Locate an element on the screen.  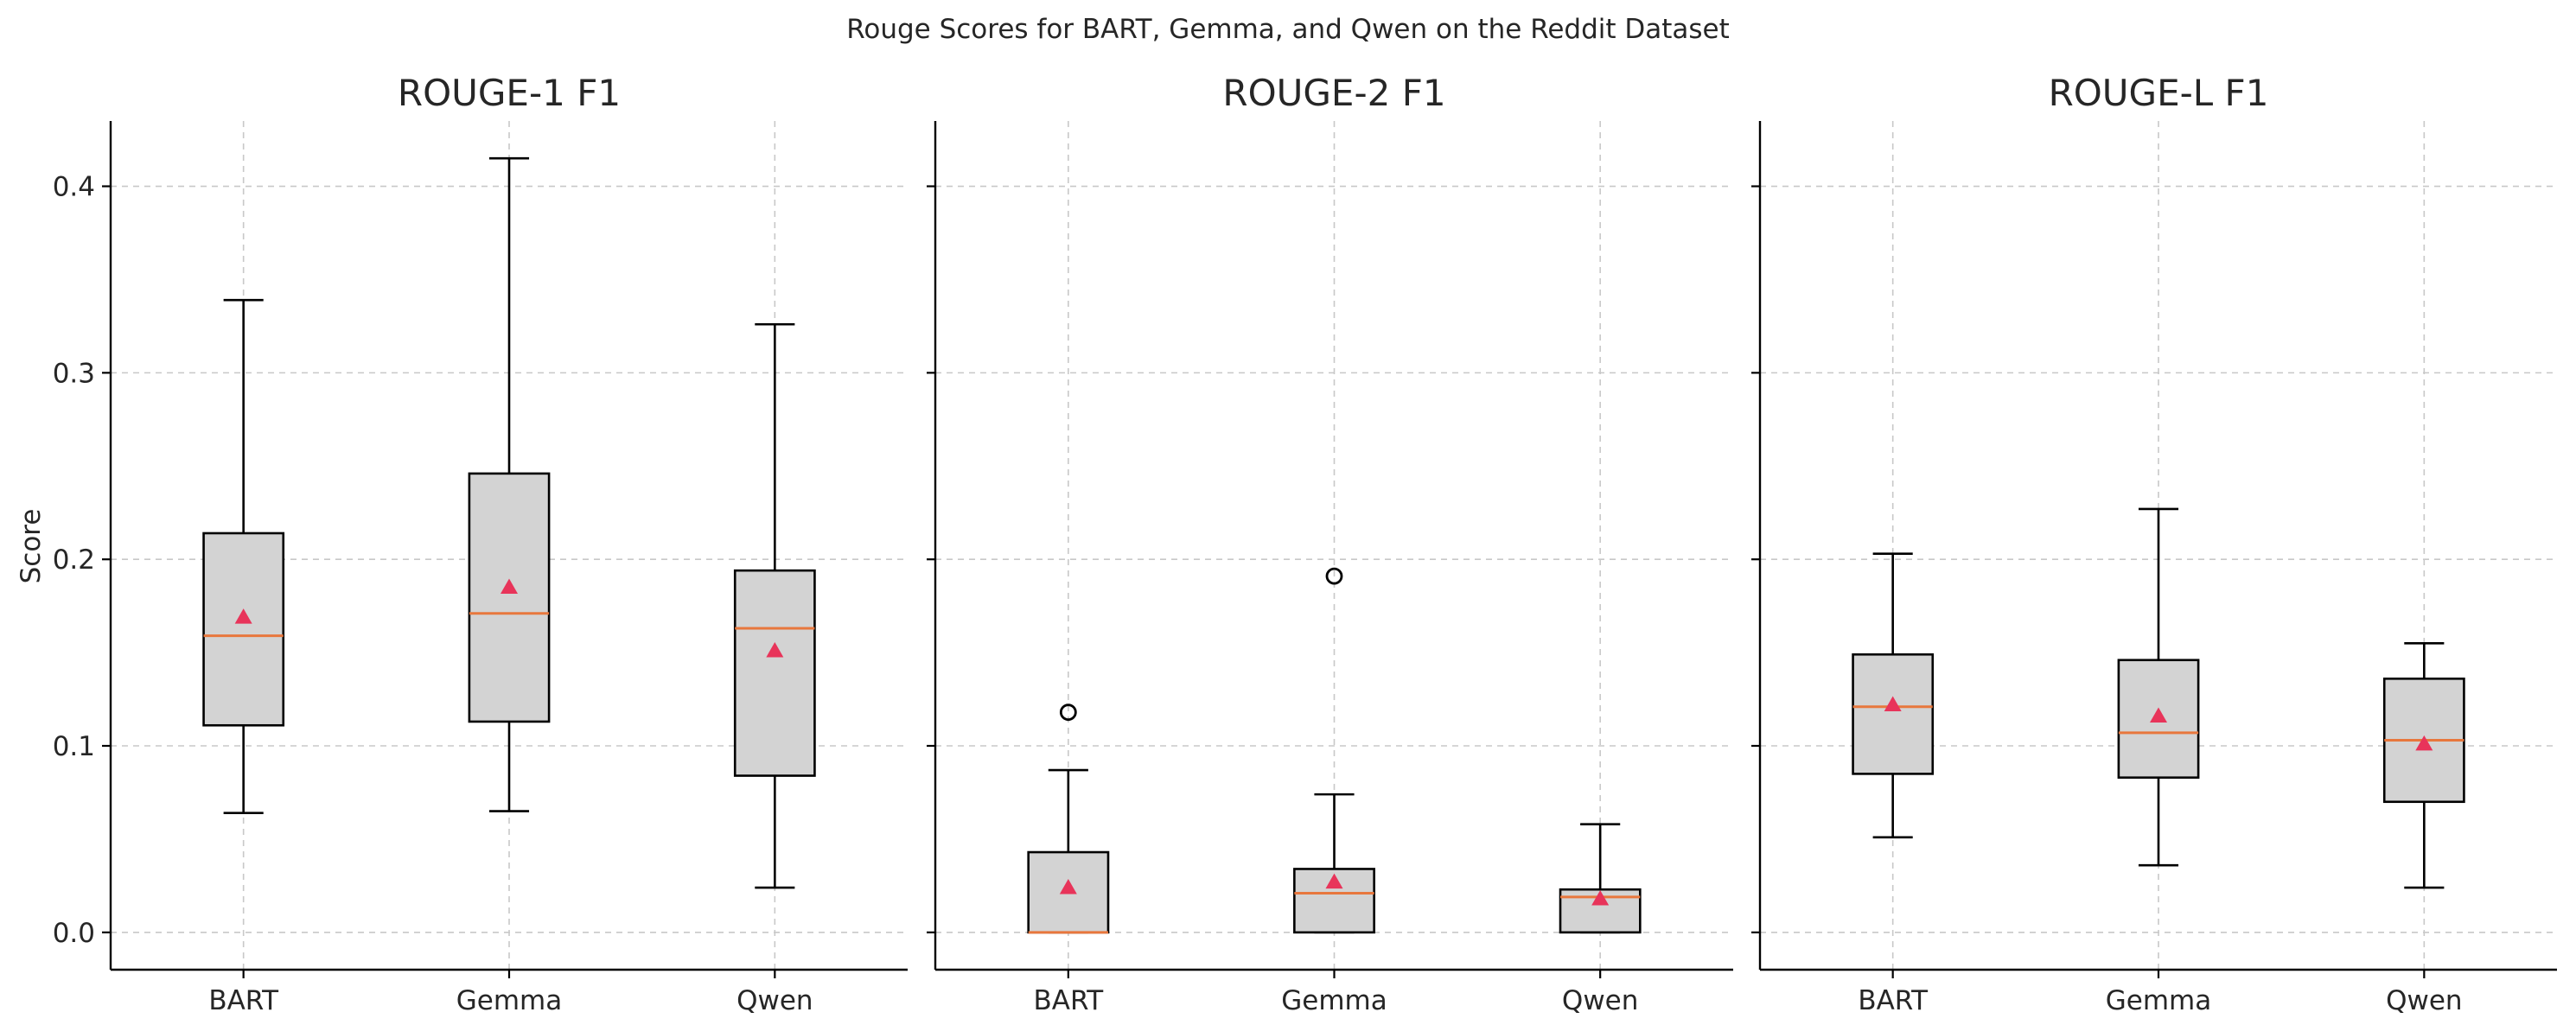
y-tick-label: 0.2 is located at coordinates (74, 560).